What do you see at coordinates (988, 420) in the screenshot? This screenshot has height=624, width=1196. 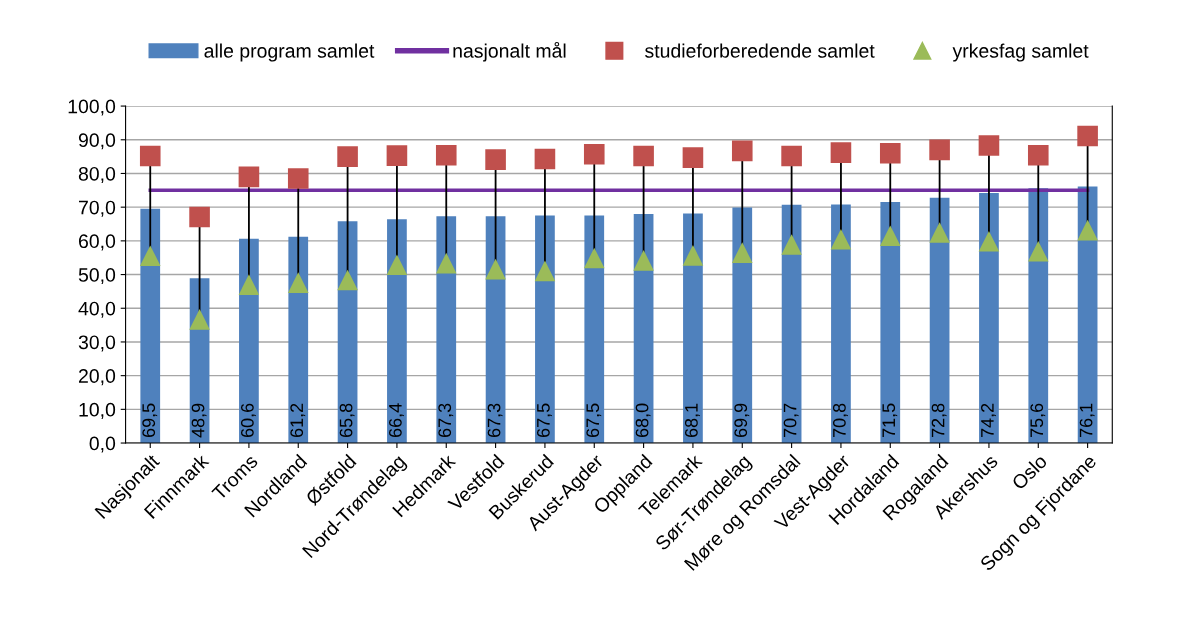 I see `data-label: 74,2` at bounding box center [988, 420].